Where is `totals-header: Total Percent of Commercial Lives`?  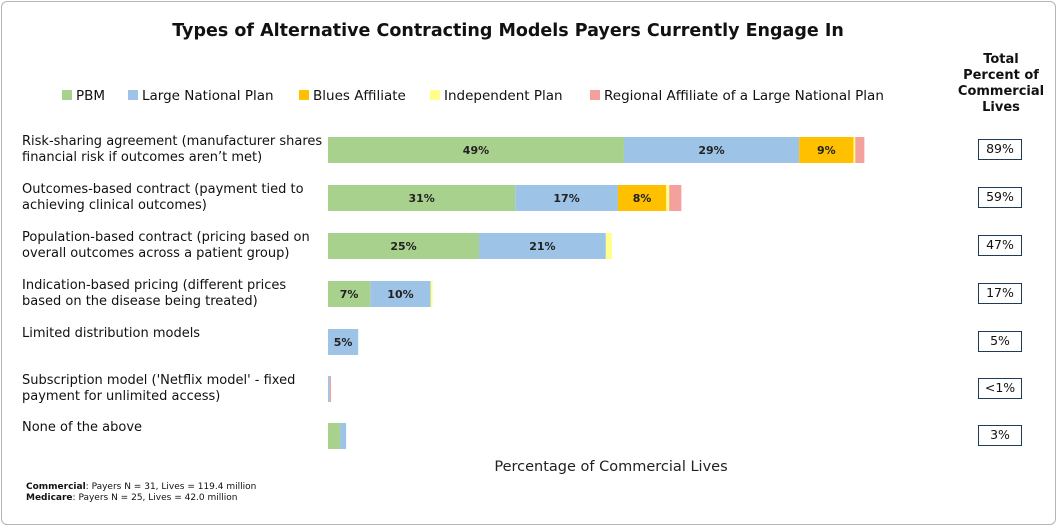
totals-header: Total Percent of Commercial Lives is located at coordinates (1001, 83).